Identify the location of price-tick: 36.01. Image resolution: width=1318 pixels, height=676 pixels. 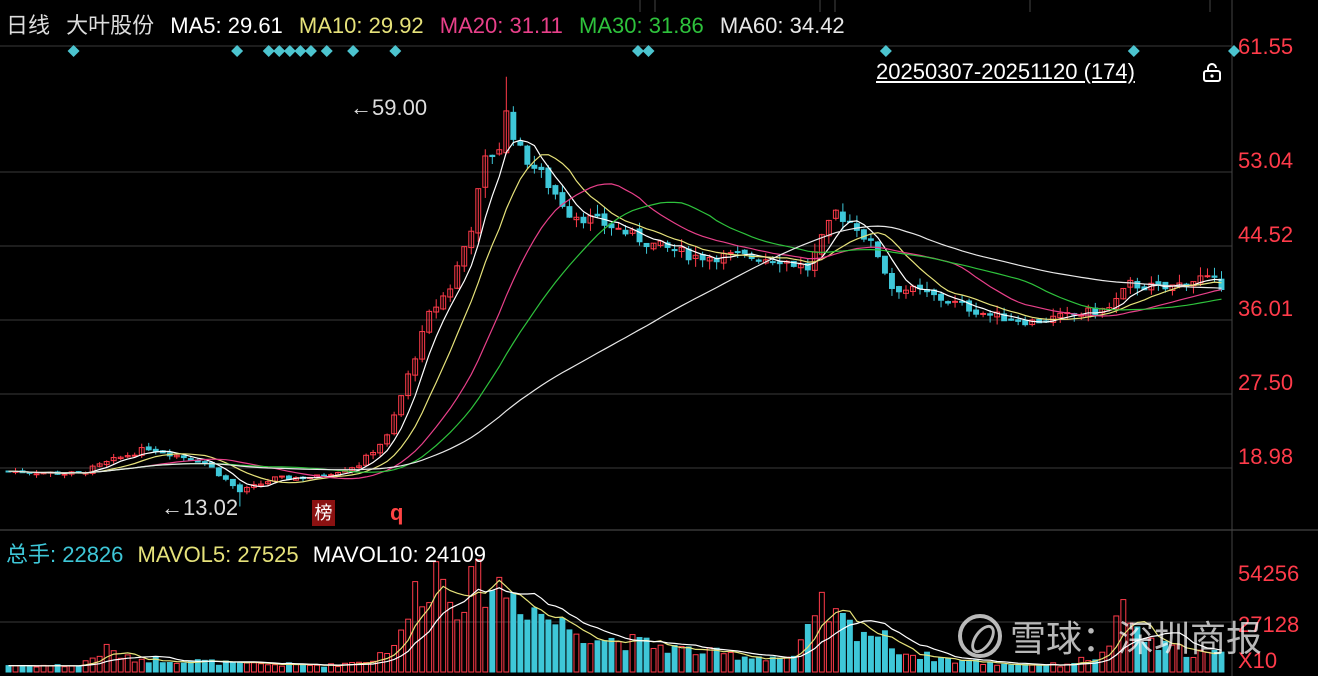
(1266, 308).